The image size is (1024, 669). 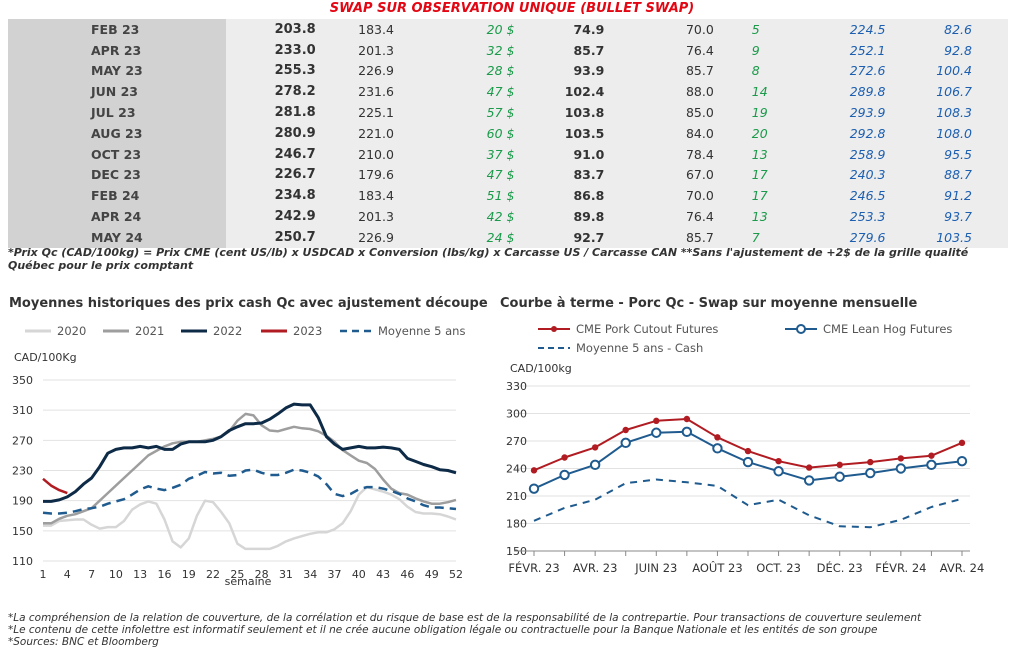 I want to click on cell-price-qc-adj: 252.1, so click(x=859, y=50).